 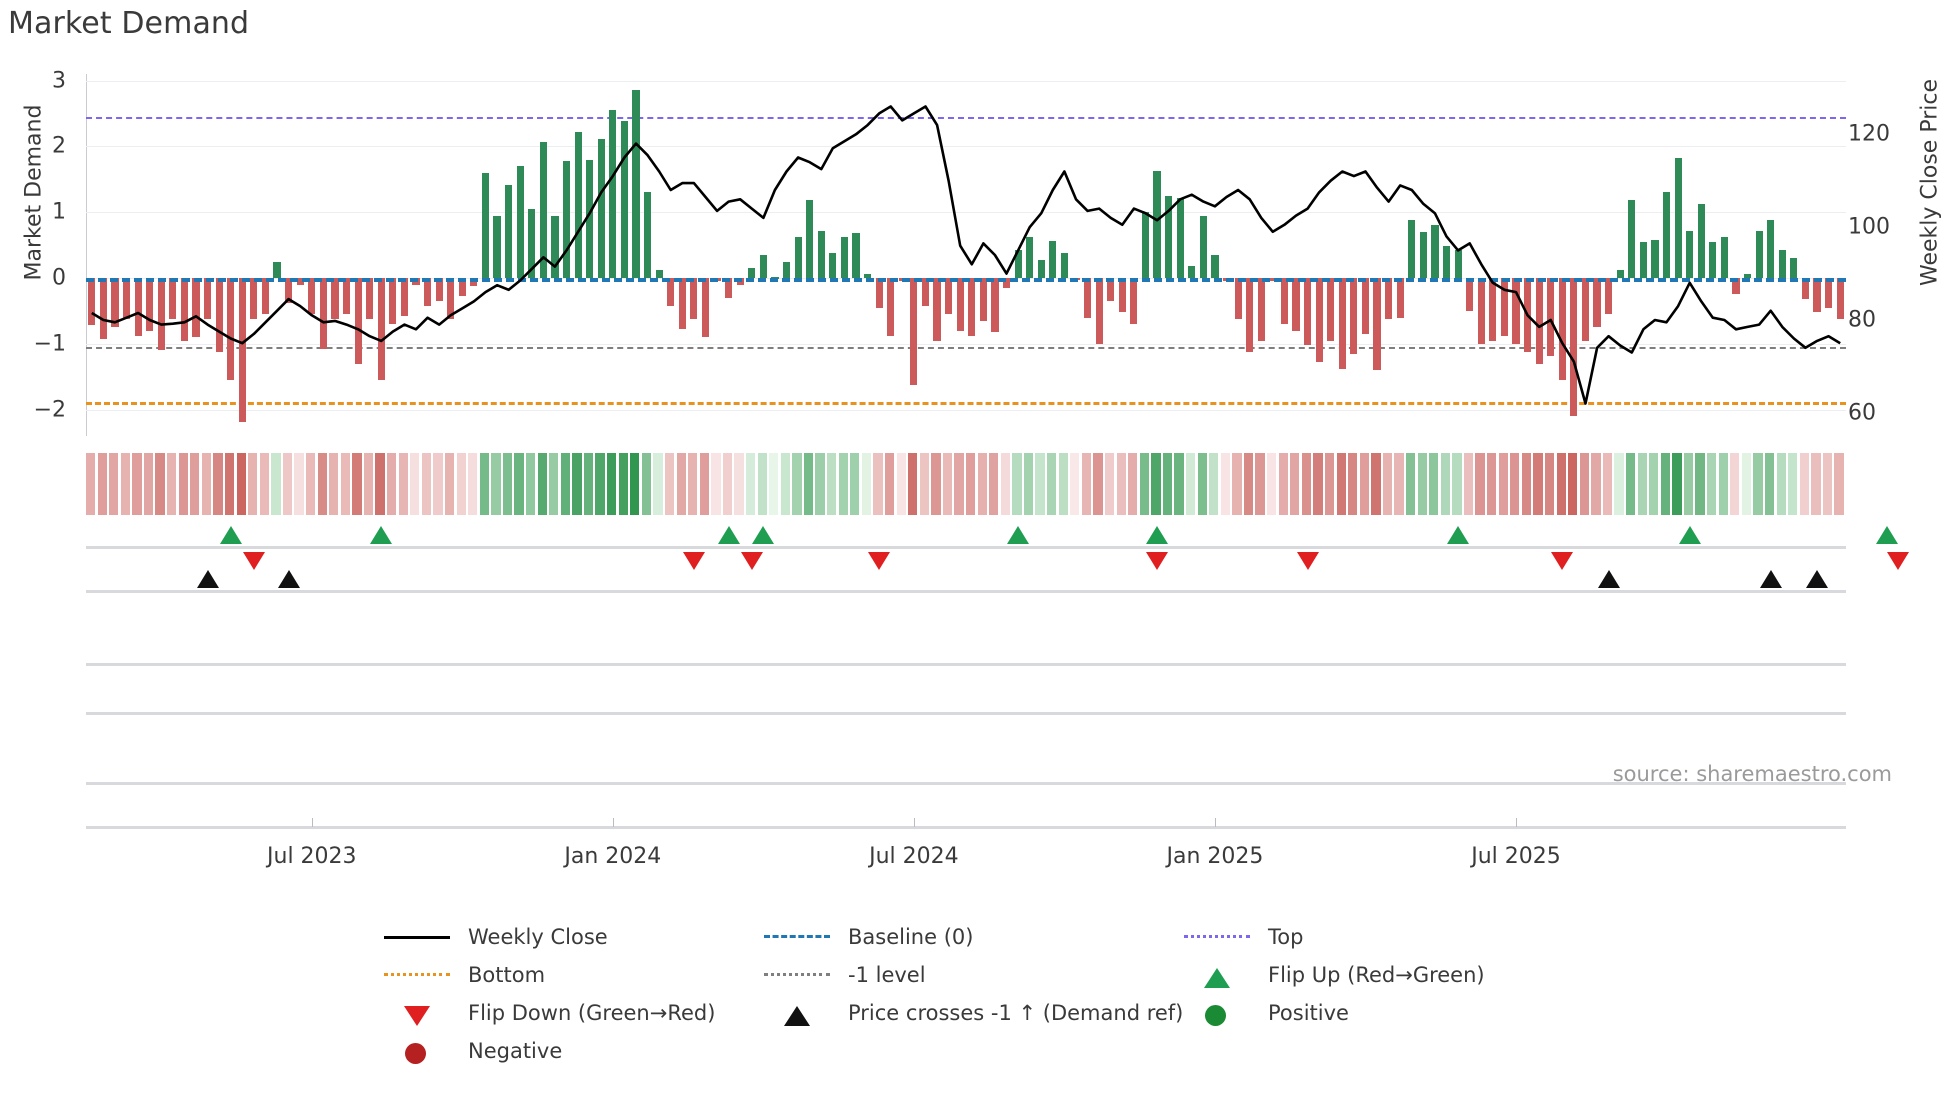 What do you see at coordinates (86, 255) in the screenshot?
I see `y-axis-spine` at bounding box center [86, 255].